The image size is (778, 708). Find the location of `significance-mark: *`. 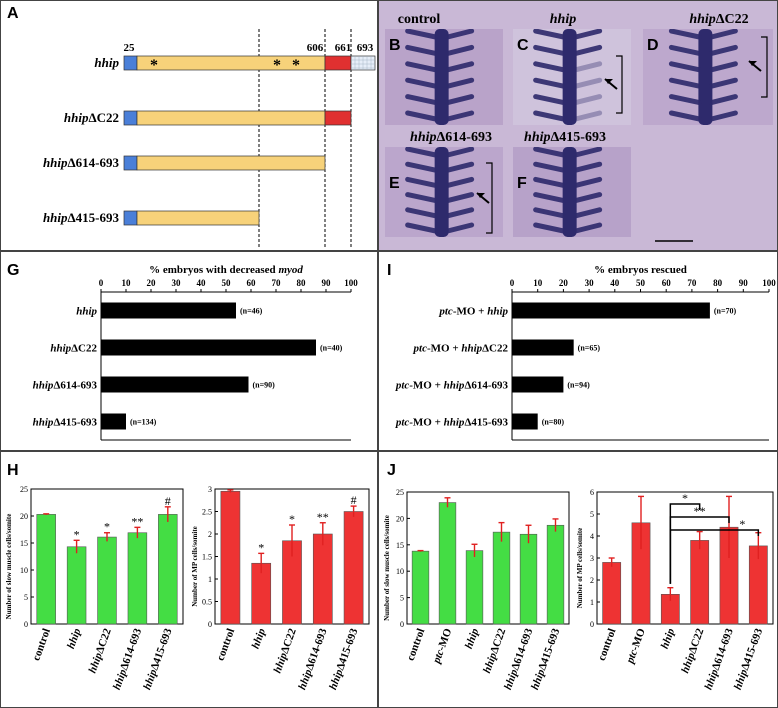

significance-mark: * is located at coordinates (107, 527).